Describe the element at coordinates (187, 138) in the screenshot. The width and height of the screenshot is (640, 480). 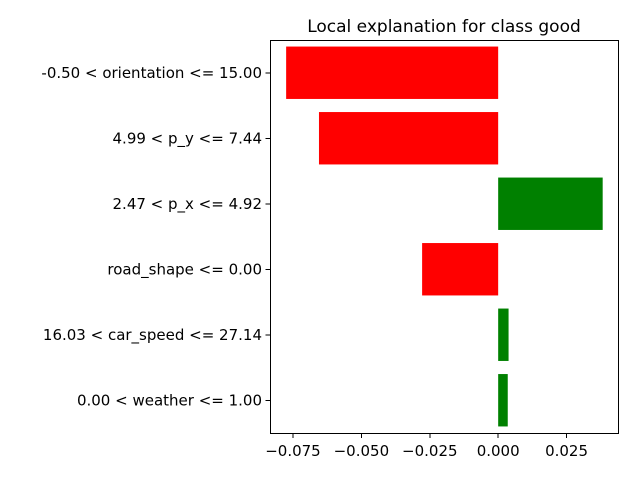
I see `y-tick-label-2: 4.99 < p_y <= 7.44` at that location.